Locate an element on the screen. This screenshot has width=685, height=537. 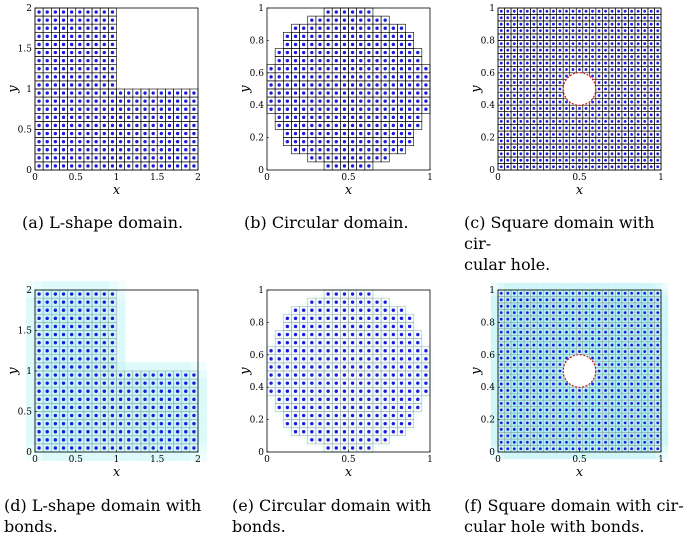
y-tick-label: 1 is located at coordinates (492, 9).